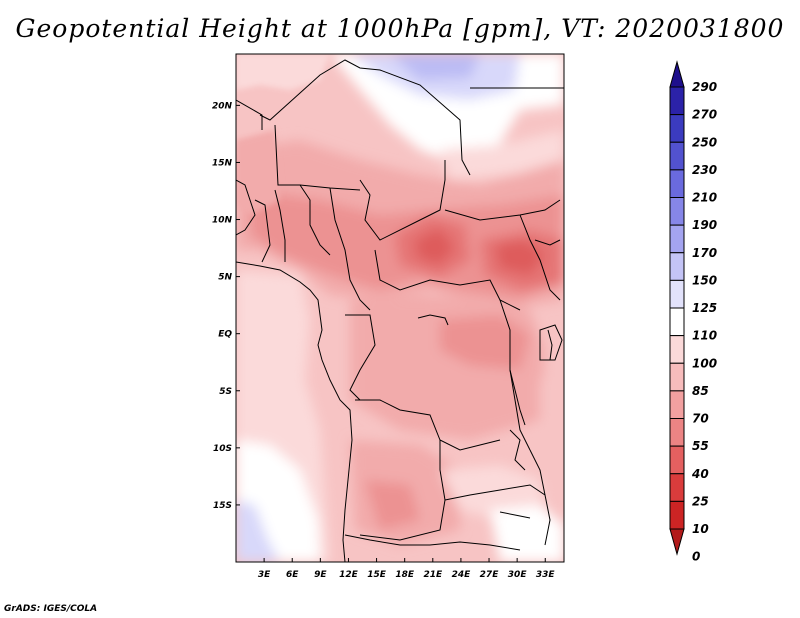  I want to click on coast-east-africa, so click(550, 345).